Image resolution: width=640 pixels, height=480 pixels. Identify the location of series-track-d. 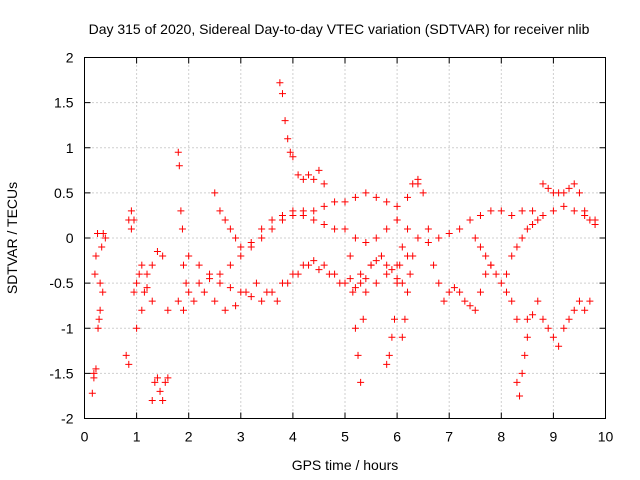
(140, 274).